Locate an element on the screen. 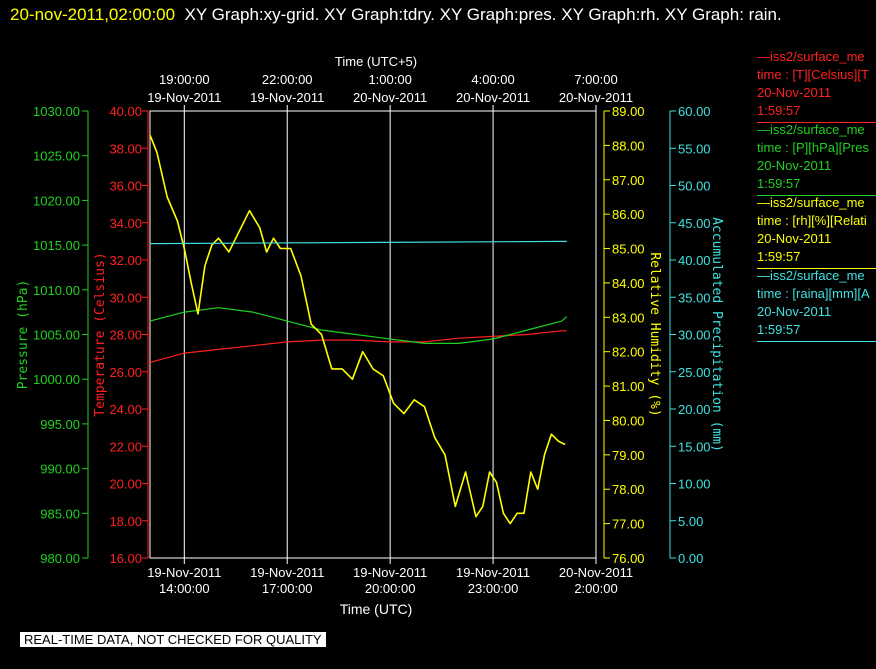  x-tick-label-bottom-time: 17:00:00 is located at coordinates (287, 588).